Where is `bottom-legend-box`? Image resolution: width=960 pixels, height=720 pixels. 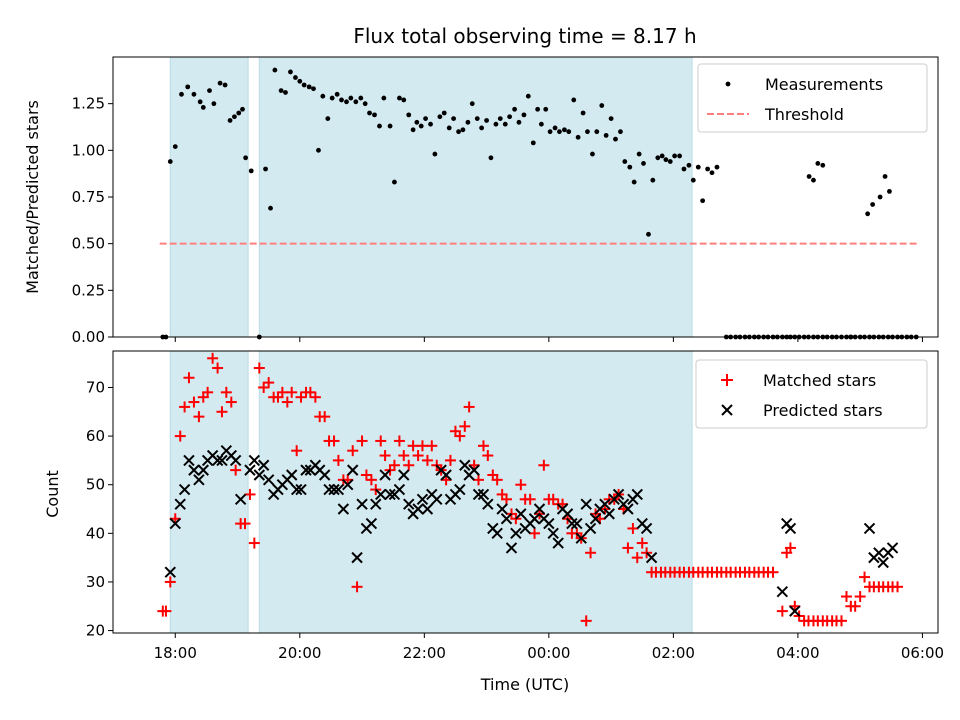 bottom-legend-box is located at coordinates (811, 394).